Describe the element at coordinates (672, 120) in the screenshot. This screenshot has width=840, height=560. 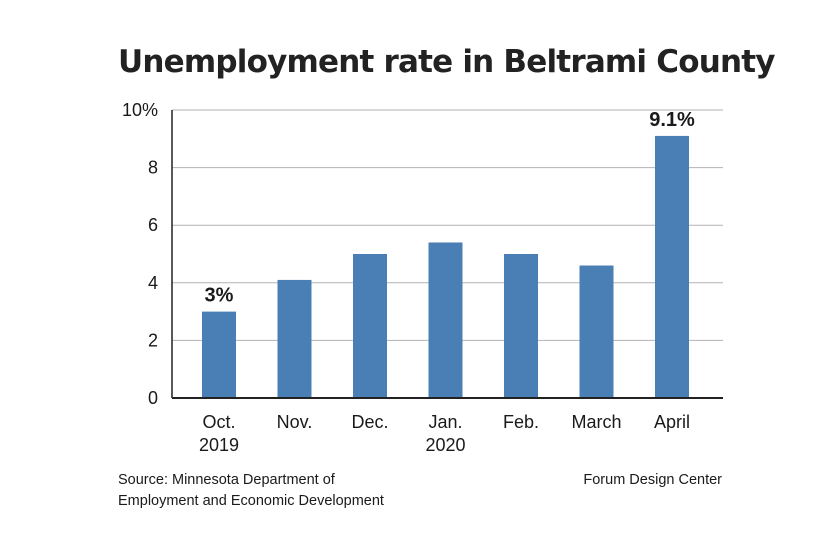
I see `data-label: 9.1%` at that location.